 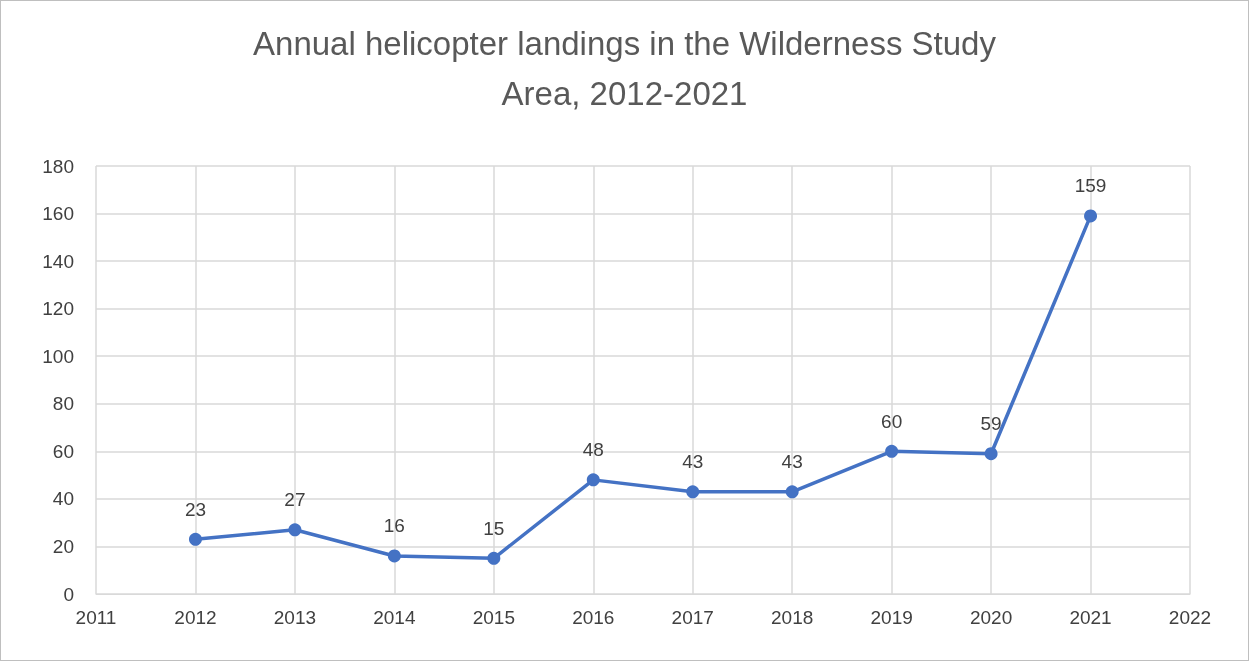 What do you see at coordinates (493, 617) in the screenshot?
I see `x-tick-label: 2015` at bounding box center [493, 617].